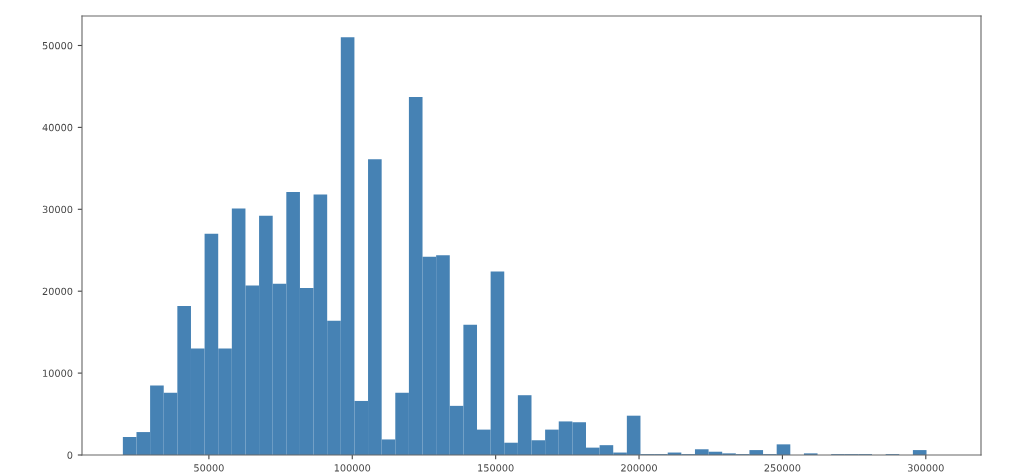 This screenshot has width=1024, height=476. Describe the element at coordinates (352, 468) in the screenshot. I see `x-tick-label: 100000` at that location.